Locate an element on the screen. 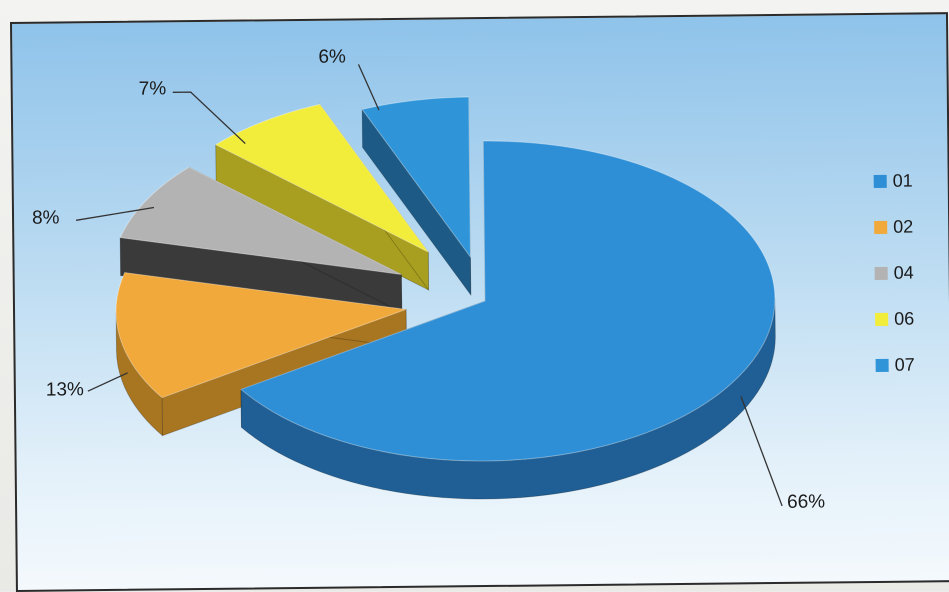  legend-label-04: 04 is located at coordinates (904, 273).